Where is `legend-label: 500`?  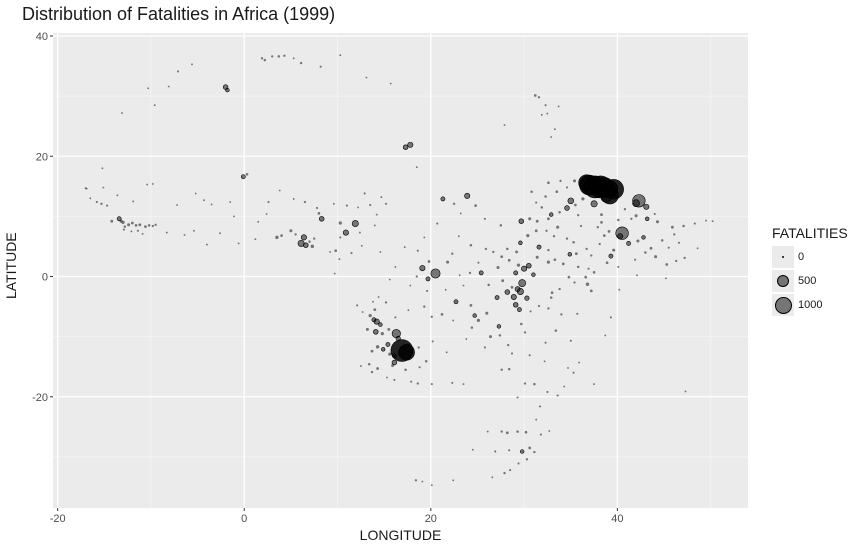
legend-label: 500 is located at coordinates (807, 281).